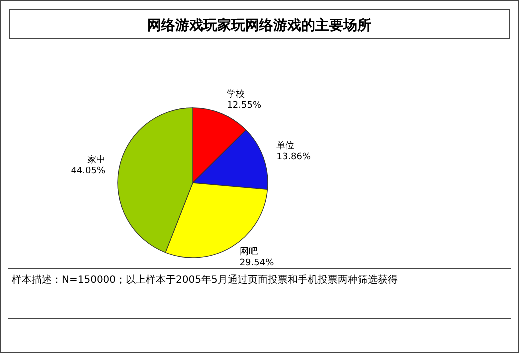  I want to click on data-label: 12.55%, so click(244, 105).